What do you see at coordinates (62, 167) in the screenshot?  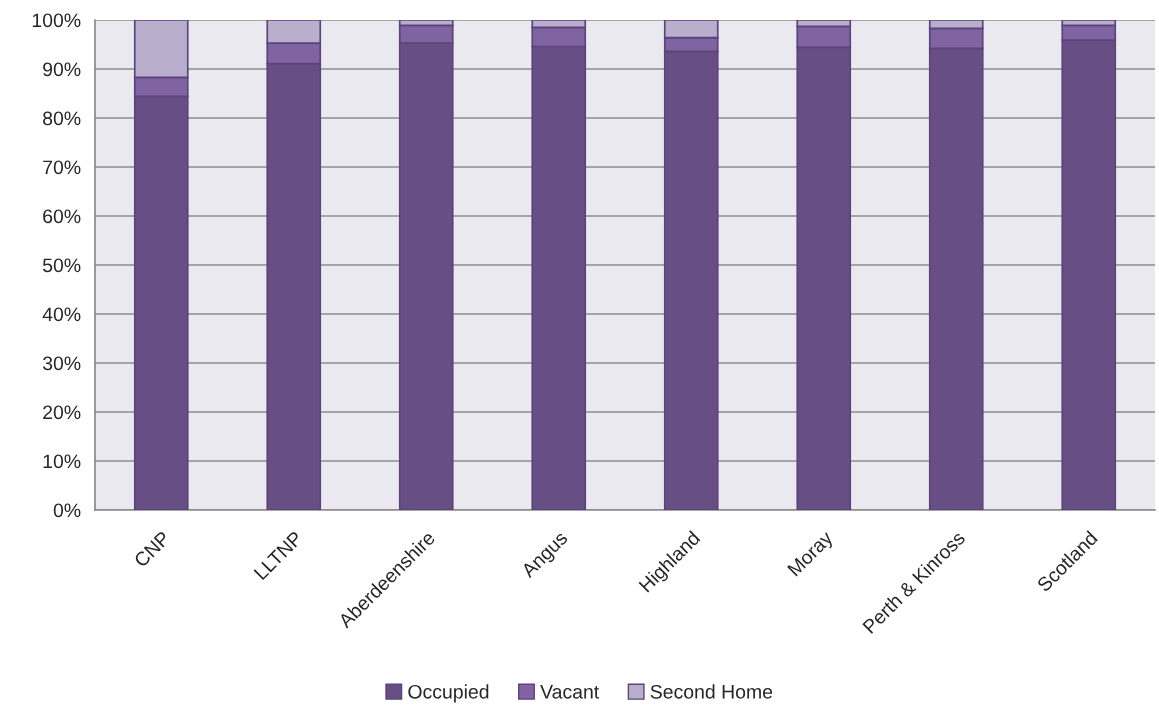 I see `y-tick-label: 70%` at bounding box center [62, 167].